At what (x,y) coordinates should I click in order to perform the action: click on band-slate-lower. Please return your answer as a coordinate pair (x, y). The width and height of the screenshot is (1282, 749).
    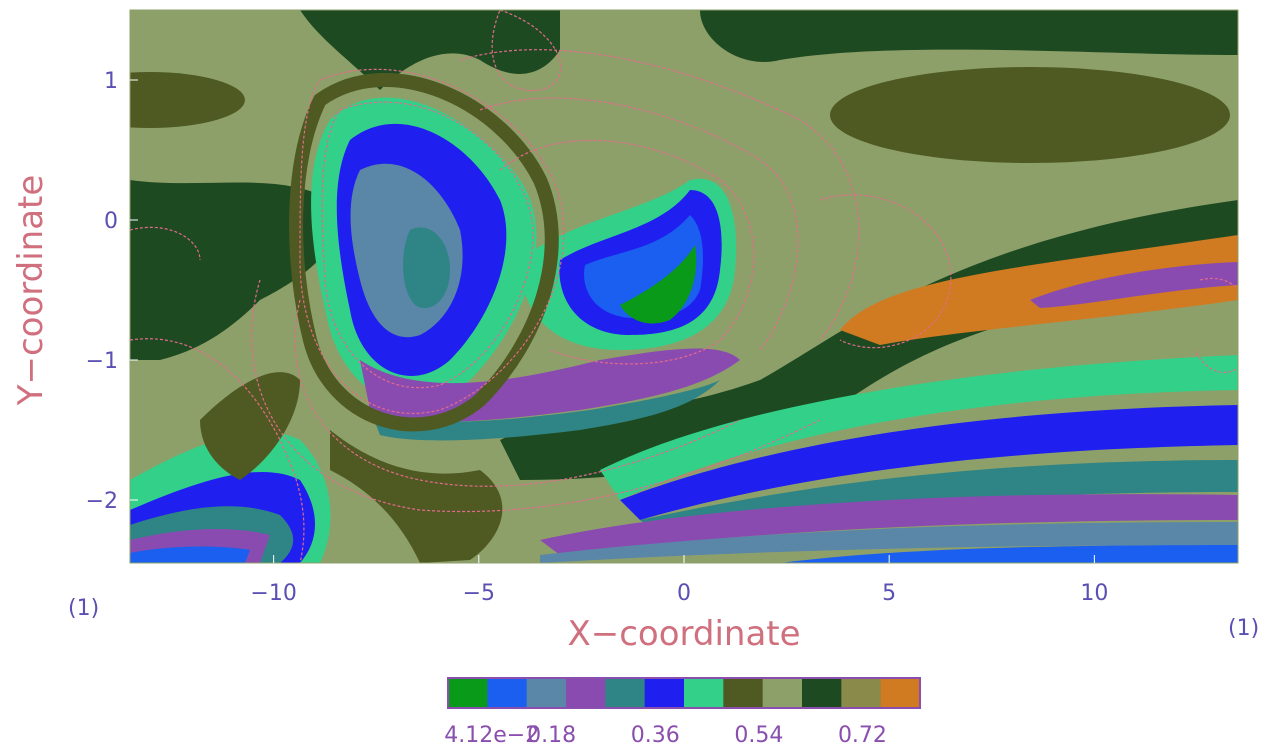
    Looking at the image, I should click on (889, 542).